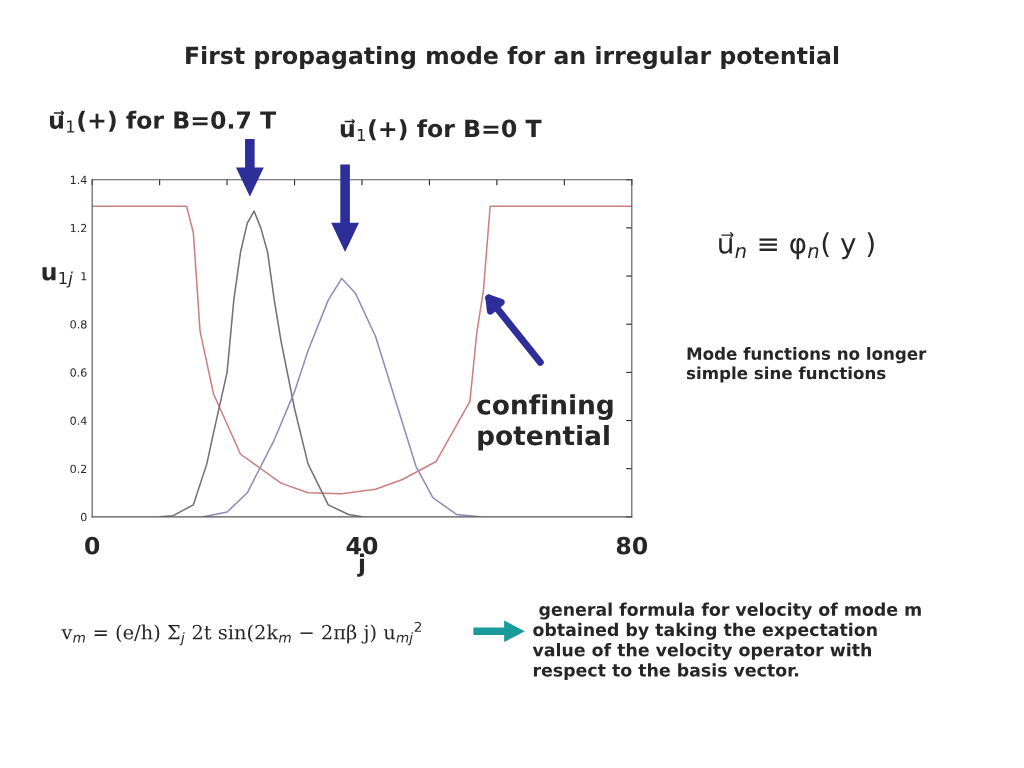 The width and height of the screenshot is (1024, 768). I want to click on x-axis-title: j, so click(361, 565).